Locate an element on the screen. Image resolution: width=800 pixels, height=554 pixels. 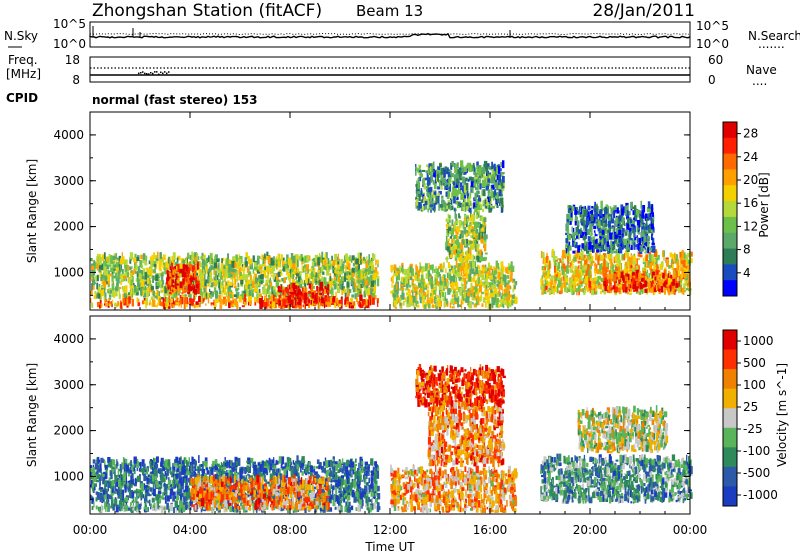
nsky-trace is located at coordinates (390, 32).